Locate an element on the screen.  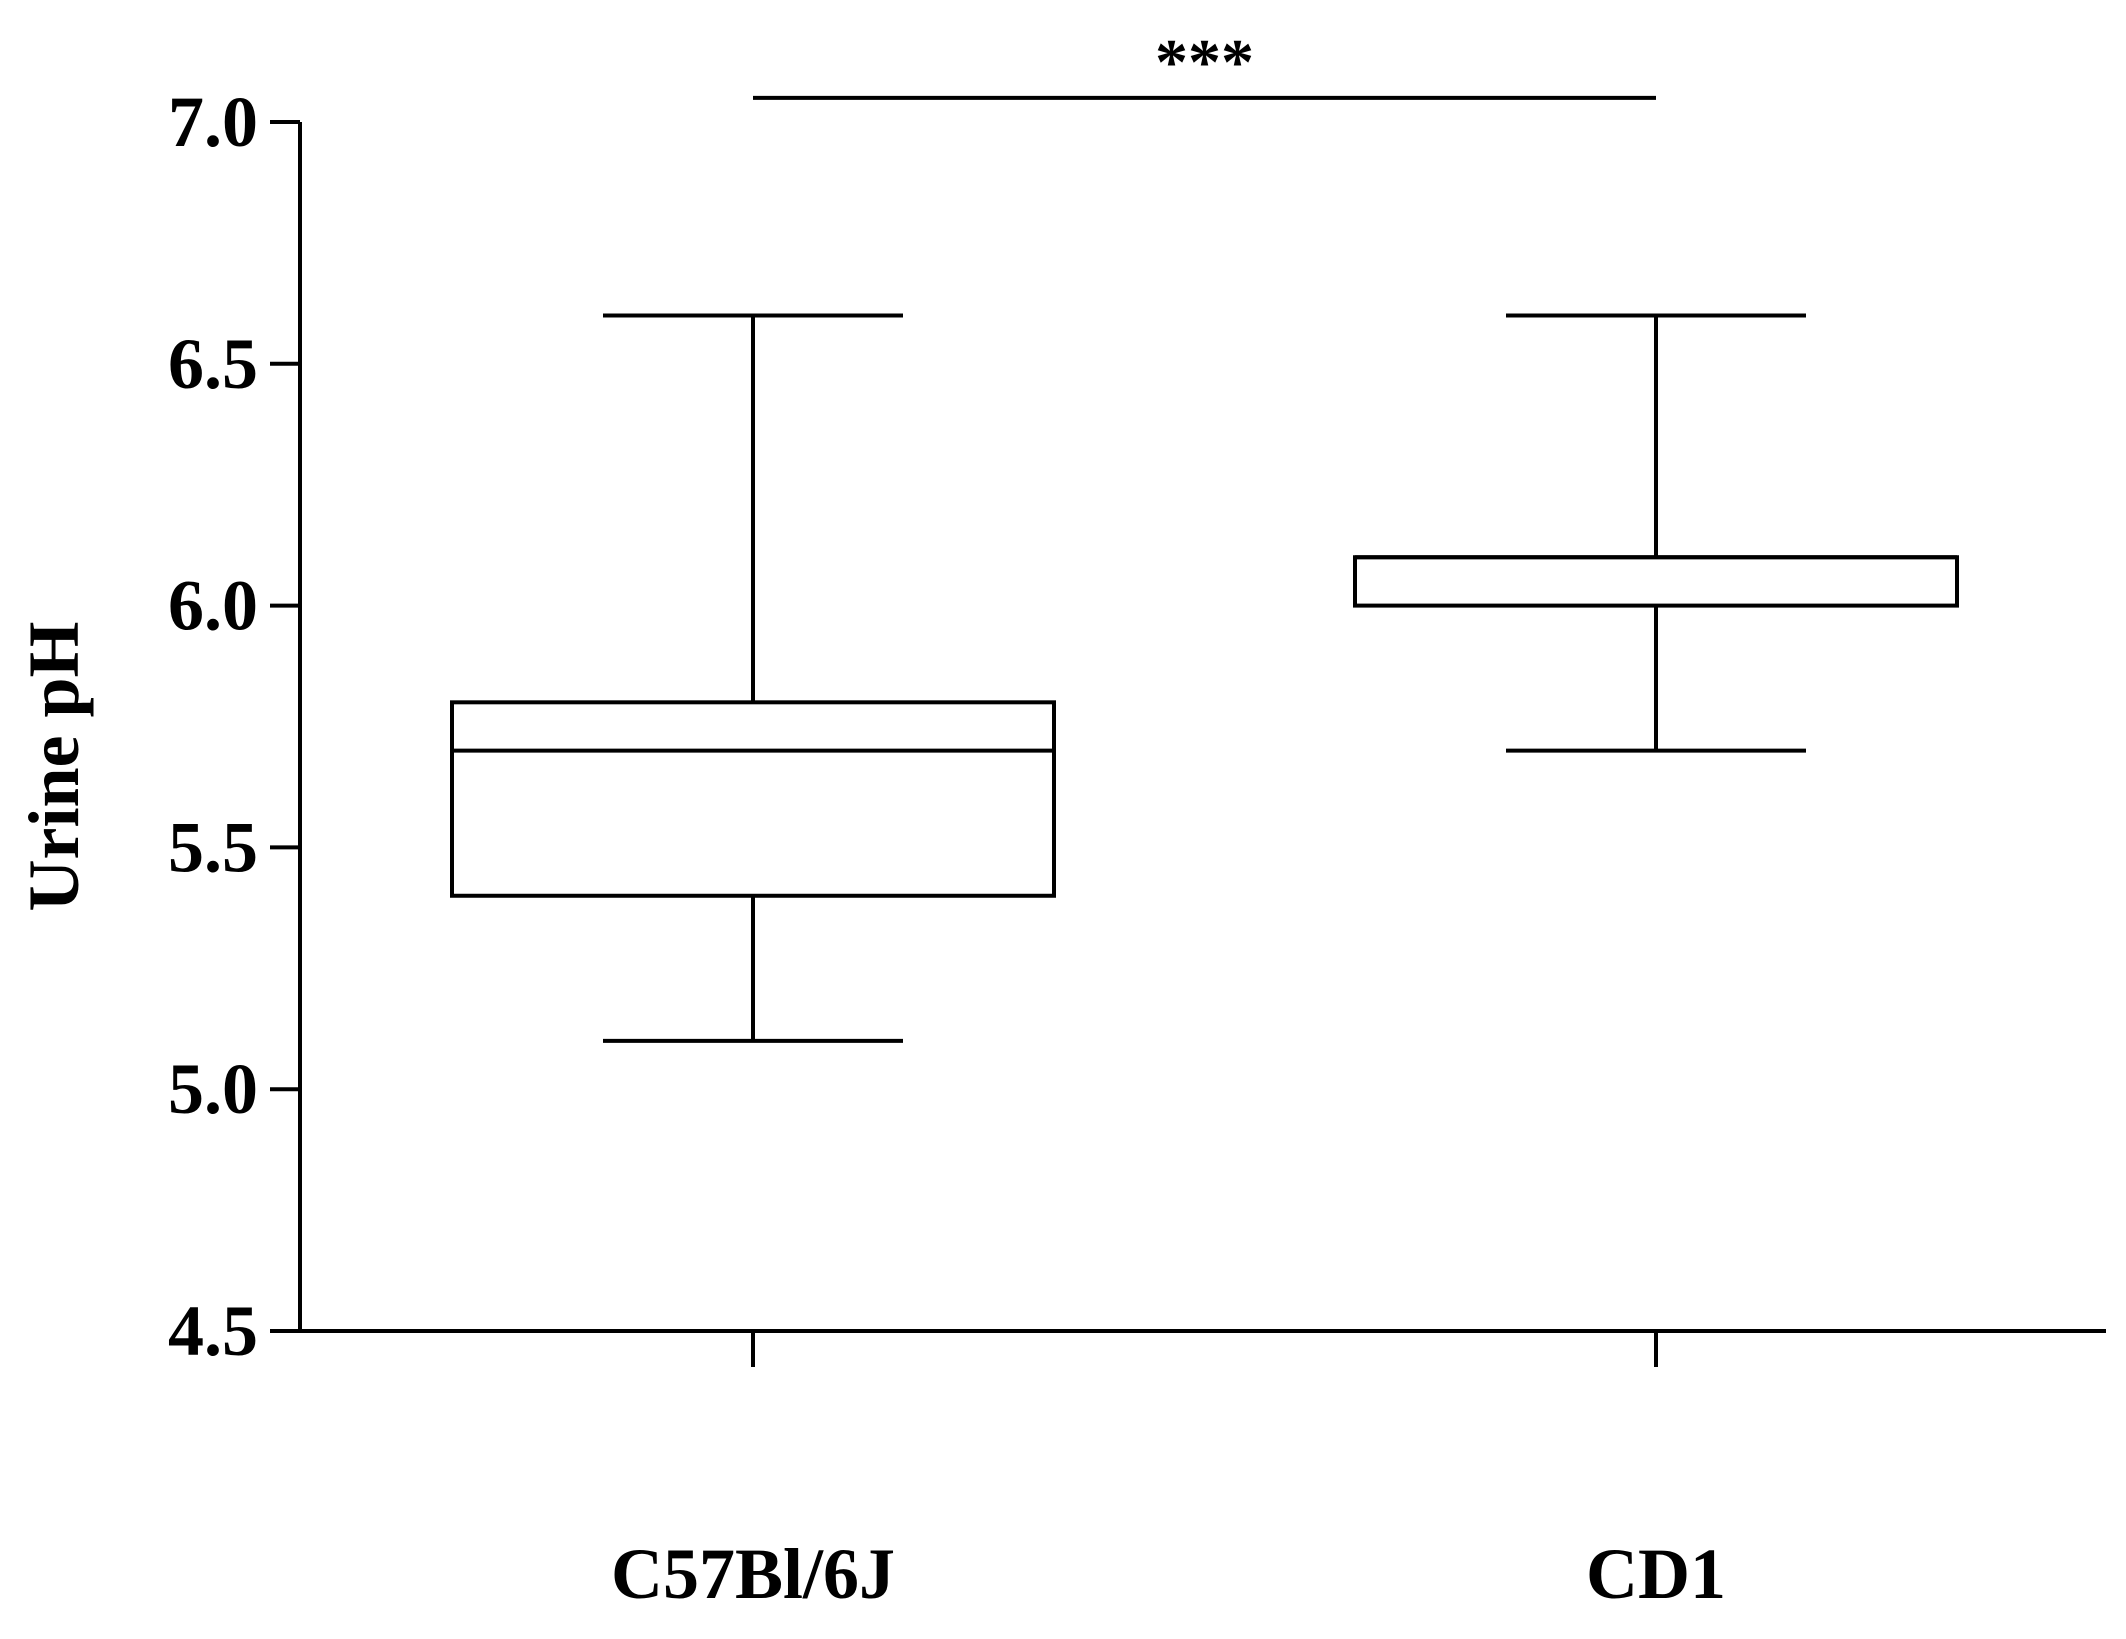
y-tick-label: 6.5 is located at coordinates (213, 364).